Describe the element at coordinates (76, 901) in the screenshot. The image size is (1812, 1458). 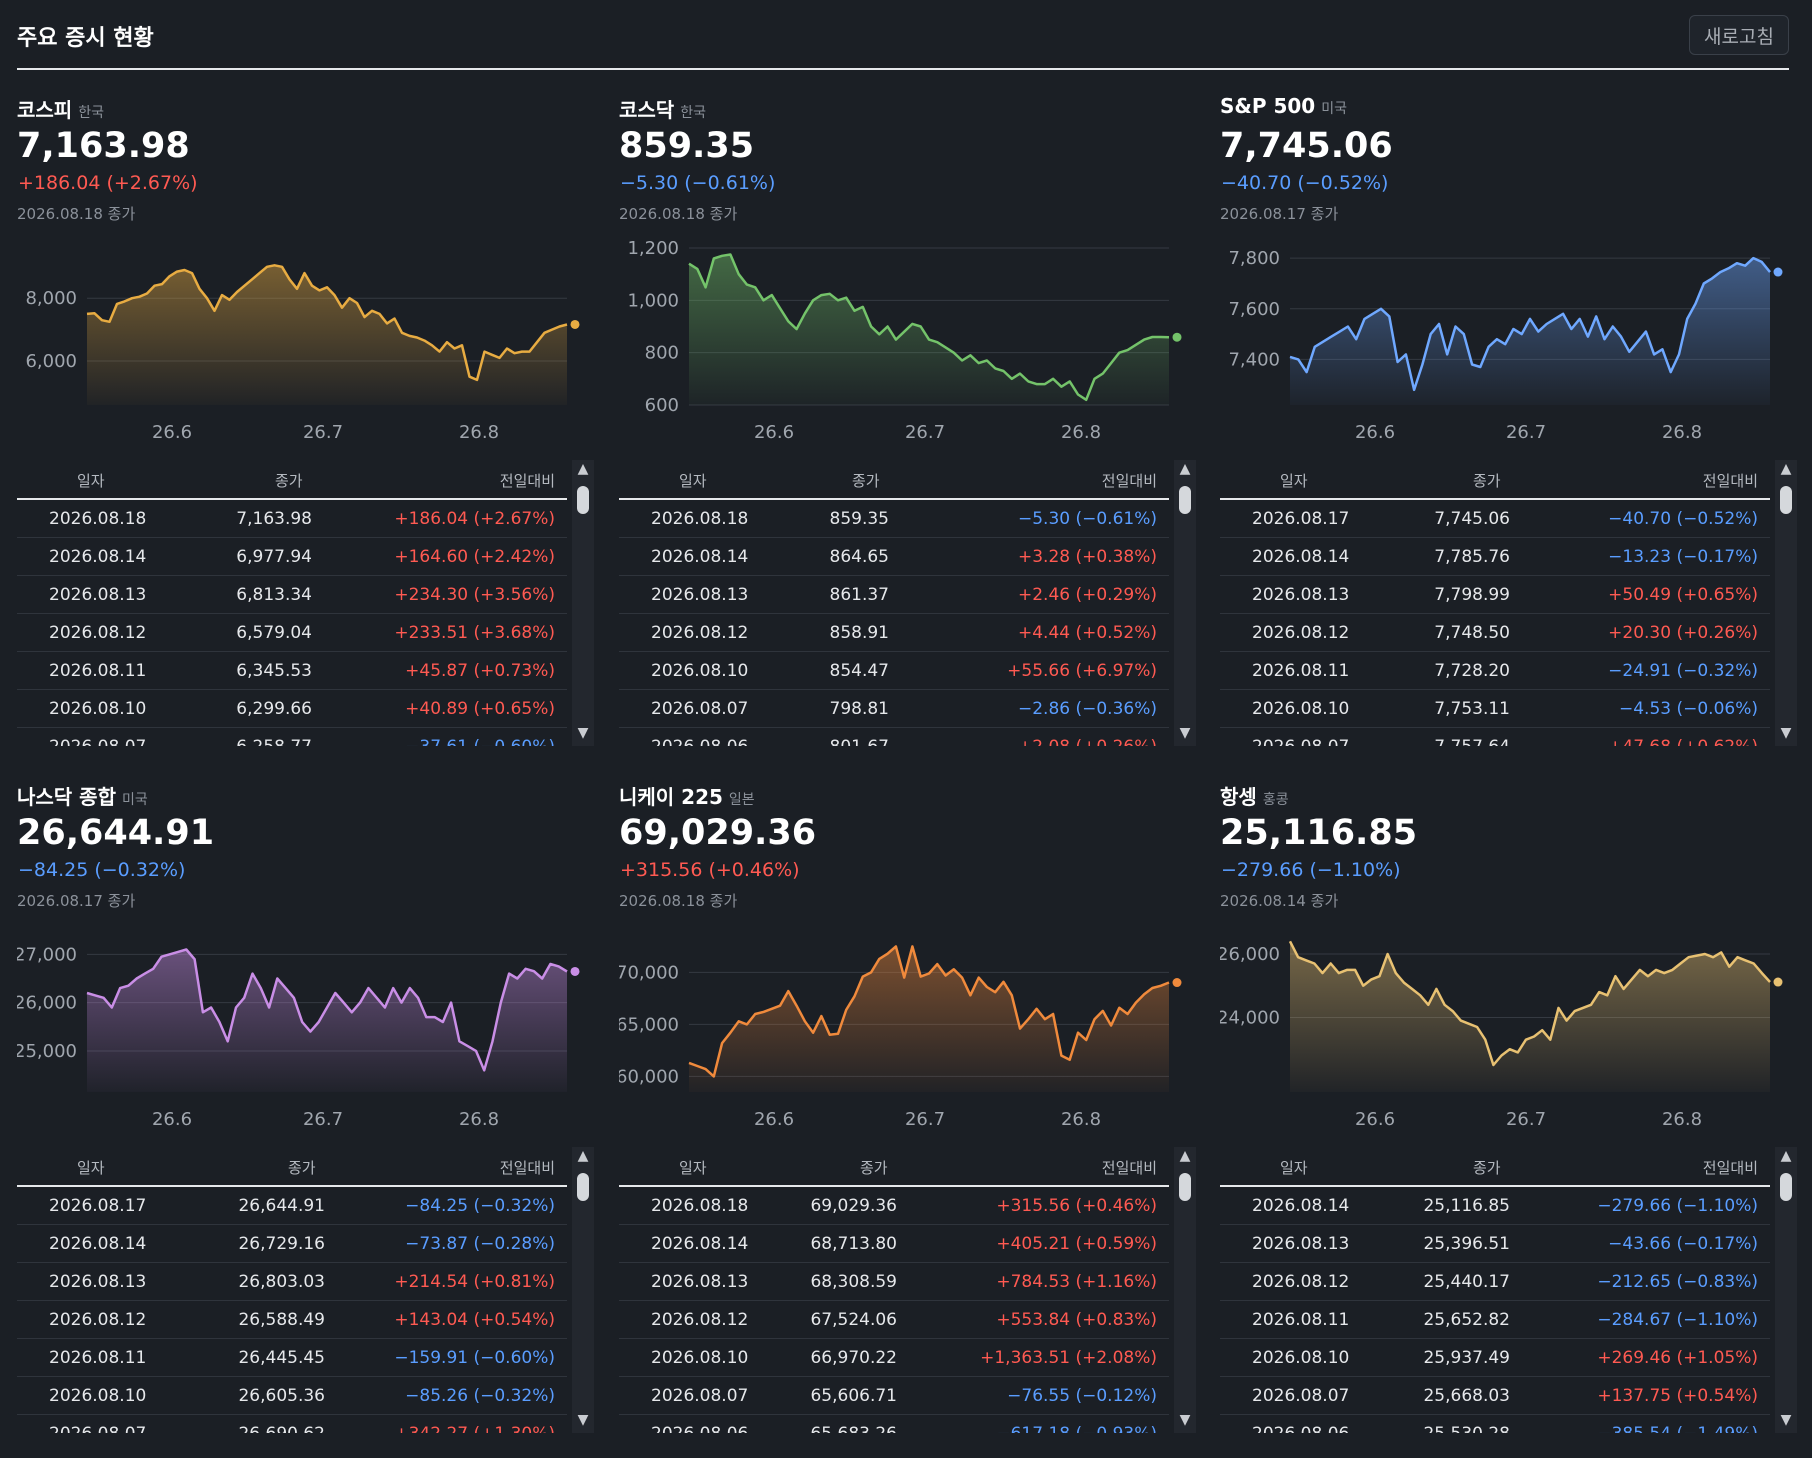
I see `index-close-date: 2026.08.17 종가` at that location.